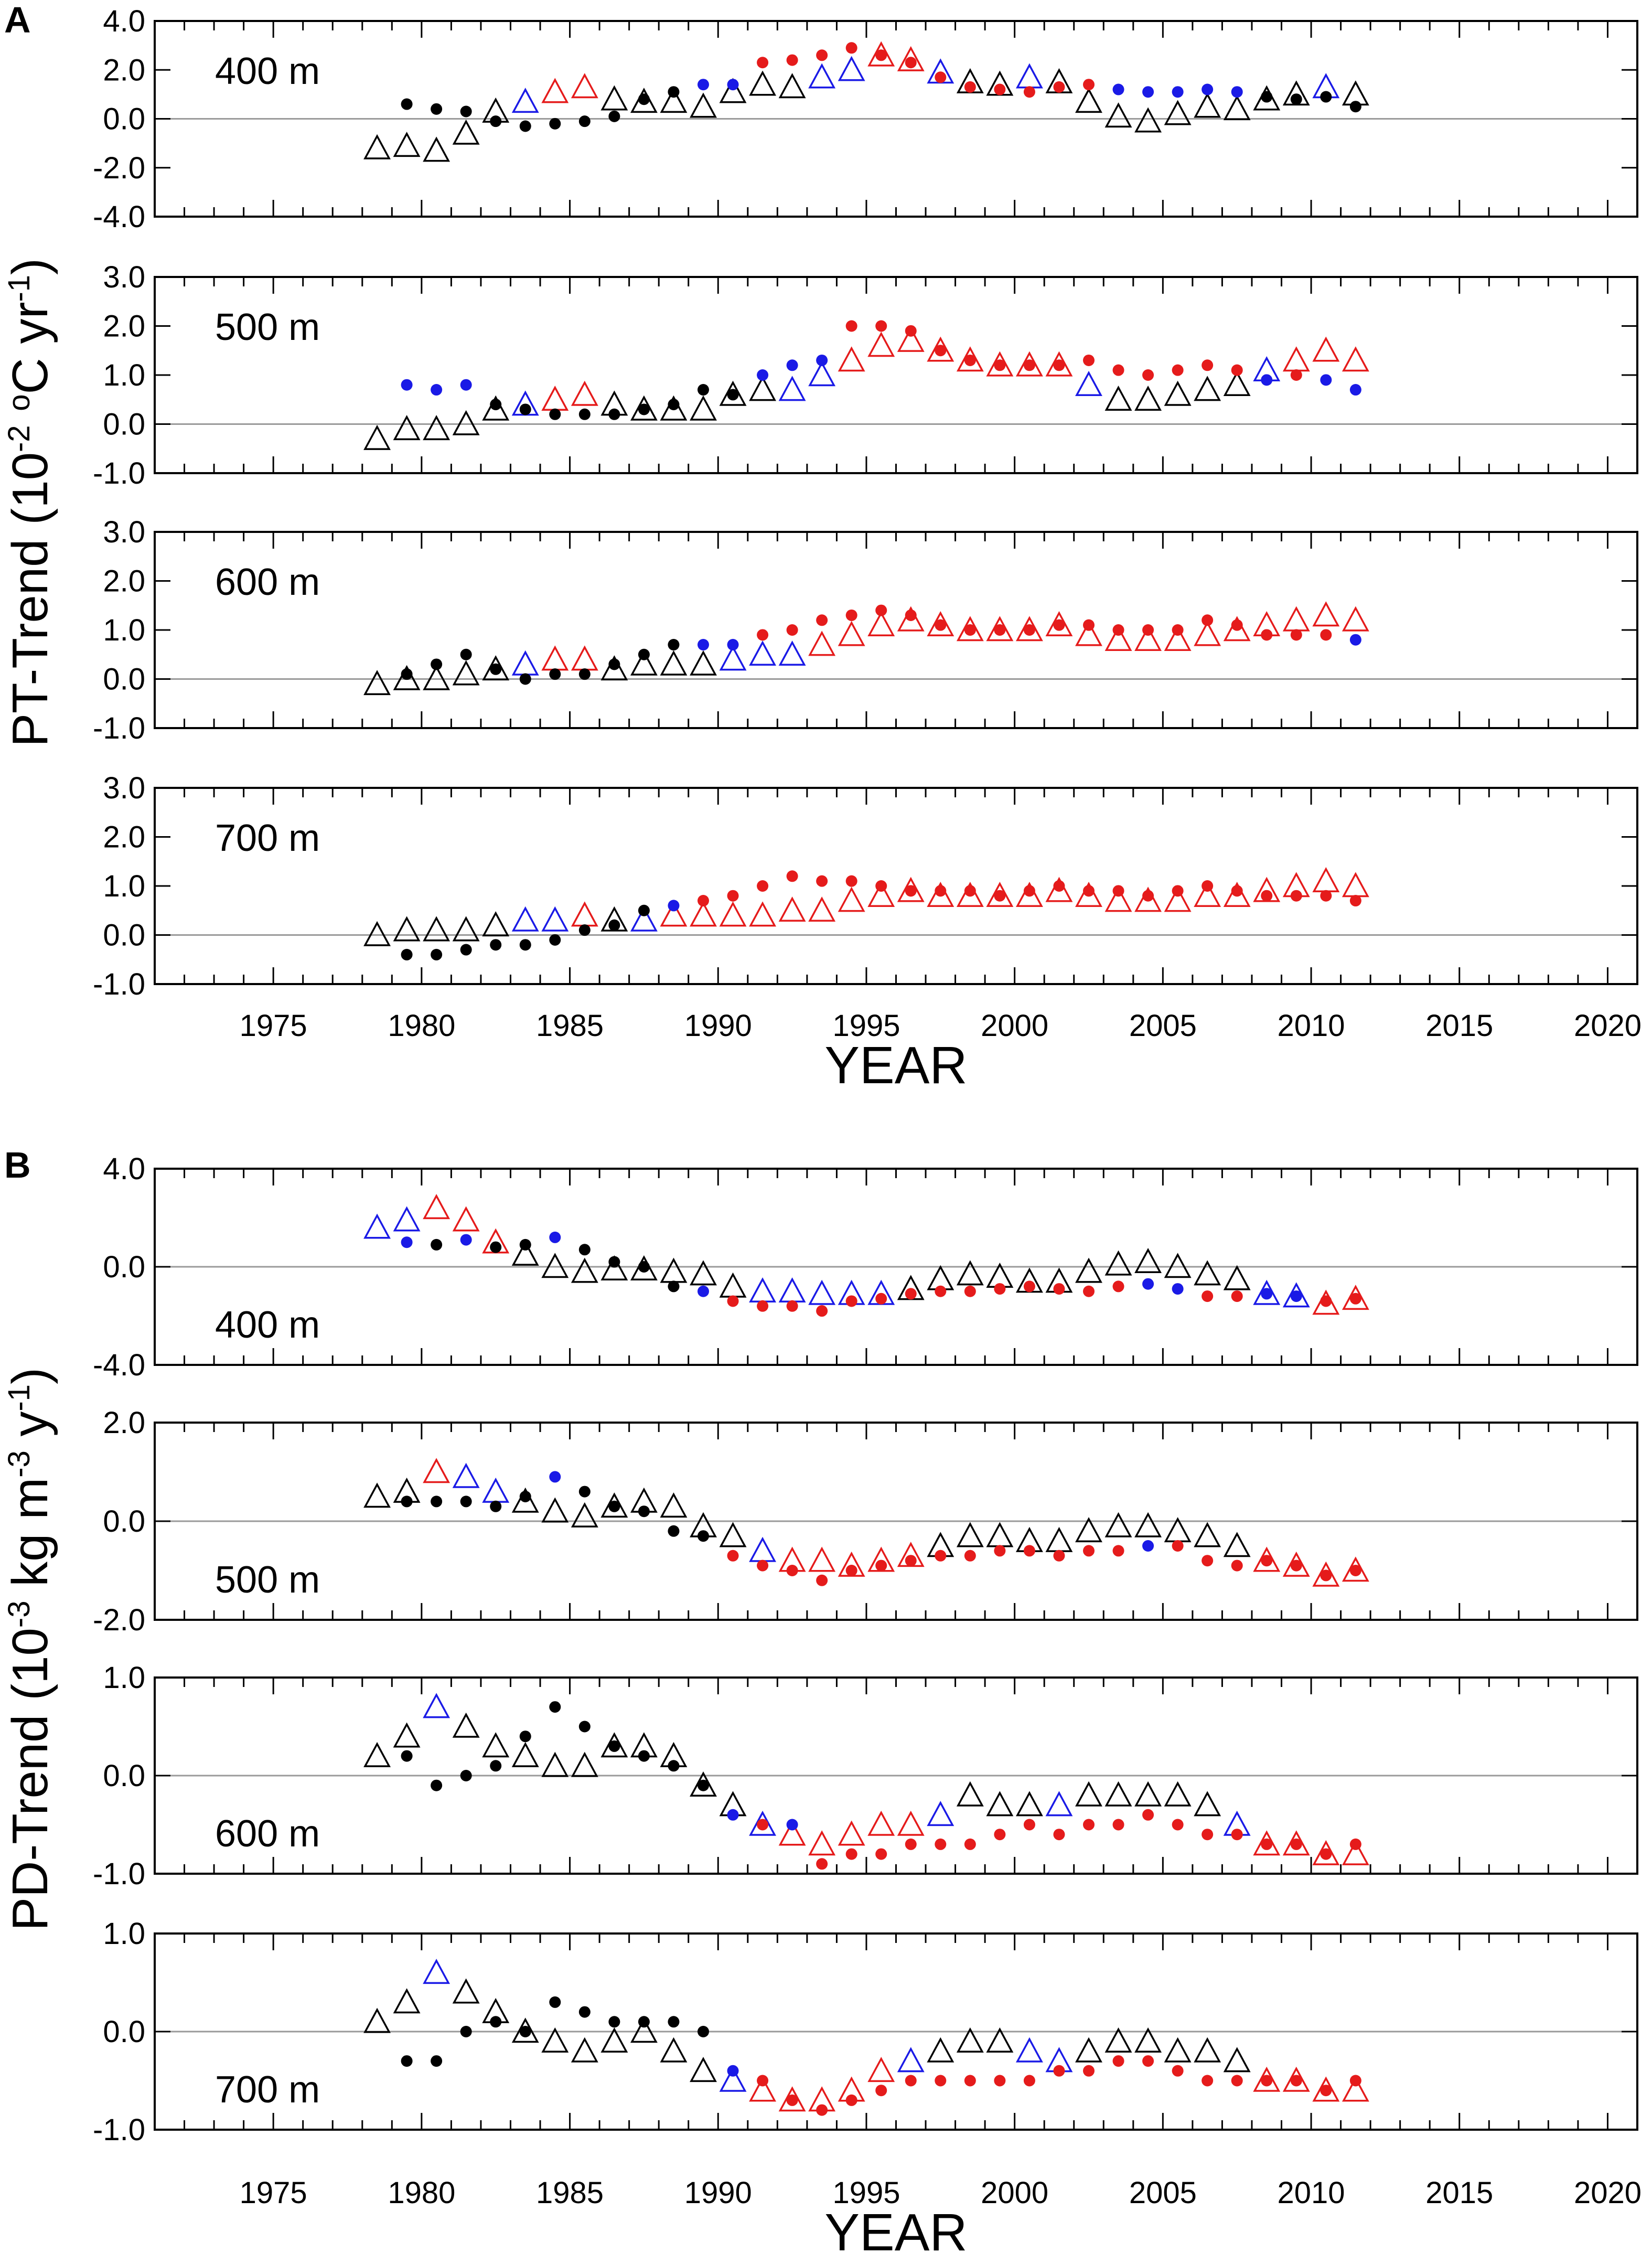 The width and height of the screenshot is (1652, 2254). What do you see at coordinates (570, 2193) in the screenshot?
I see `x-tick-label: 1985` at bounding box center [570, 2193].